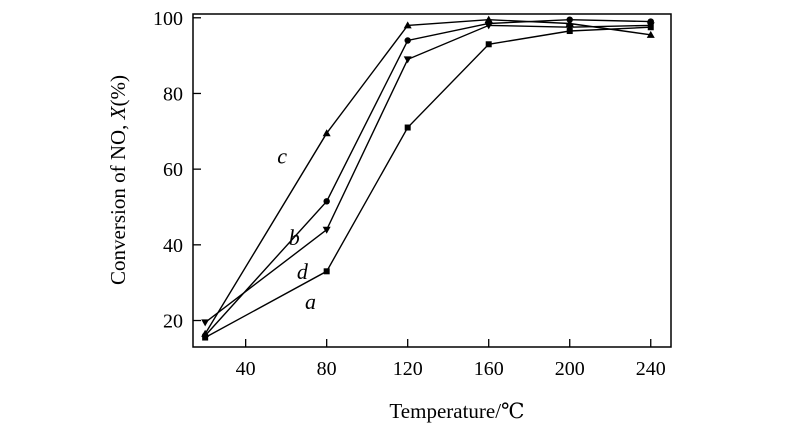 This screenshot has width=800, height=434. I want to click on x-tick-label-80: 80, so click(327, 369).